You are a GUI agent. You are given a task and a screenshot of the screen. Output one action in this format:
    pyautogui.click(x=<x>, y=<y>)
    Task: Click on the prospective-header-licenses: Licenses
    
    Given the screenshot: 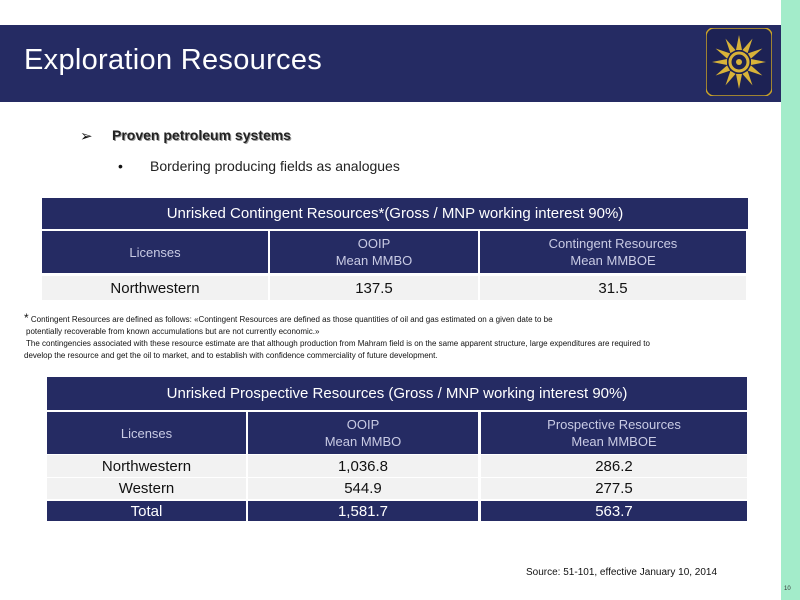 What is the action you would take?
    pyautogui.click(x=146, y=433)
    